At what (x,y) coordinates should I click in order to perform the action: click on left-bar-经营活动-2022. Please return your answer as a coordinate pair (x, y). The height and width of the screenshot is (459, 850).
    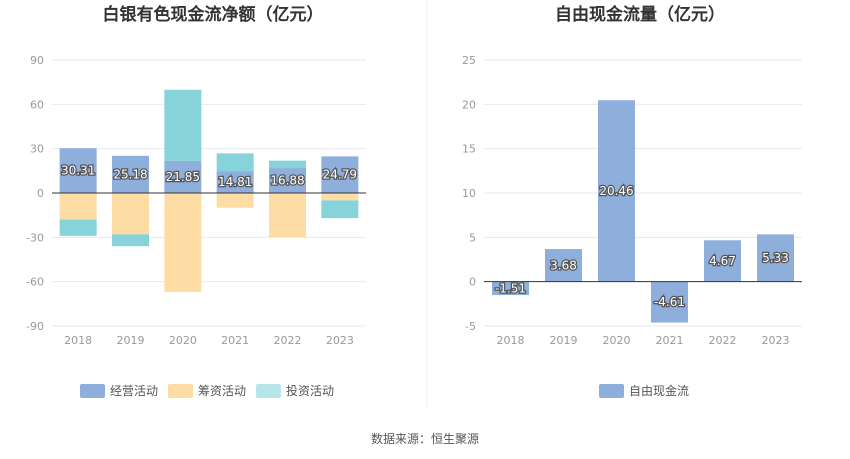
    Looking at the image, I should click on (287, 180).